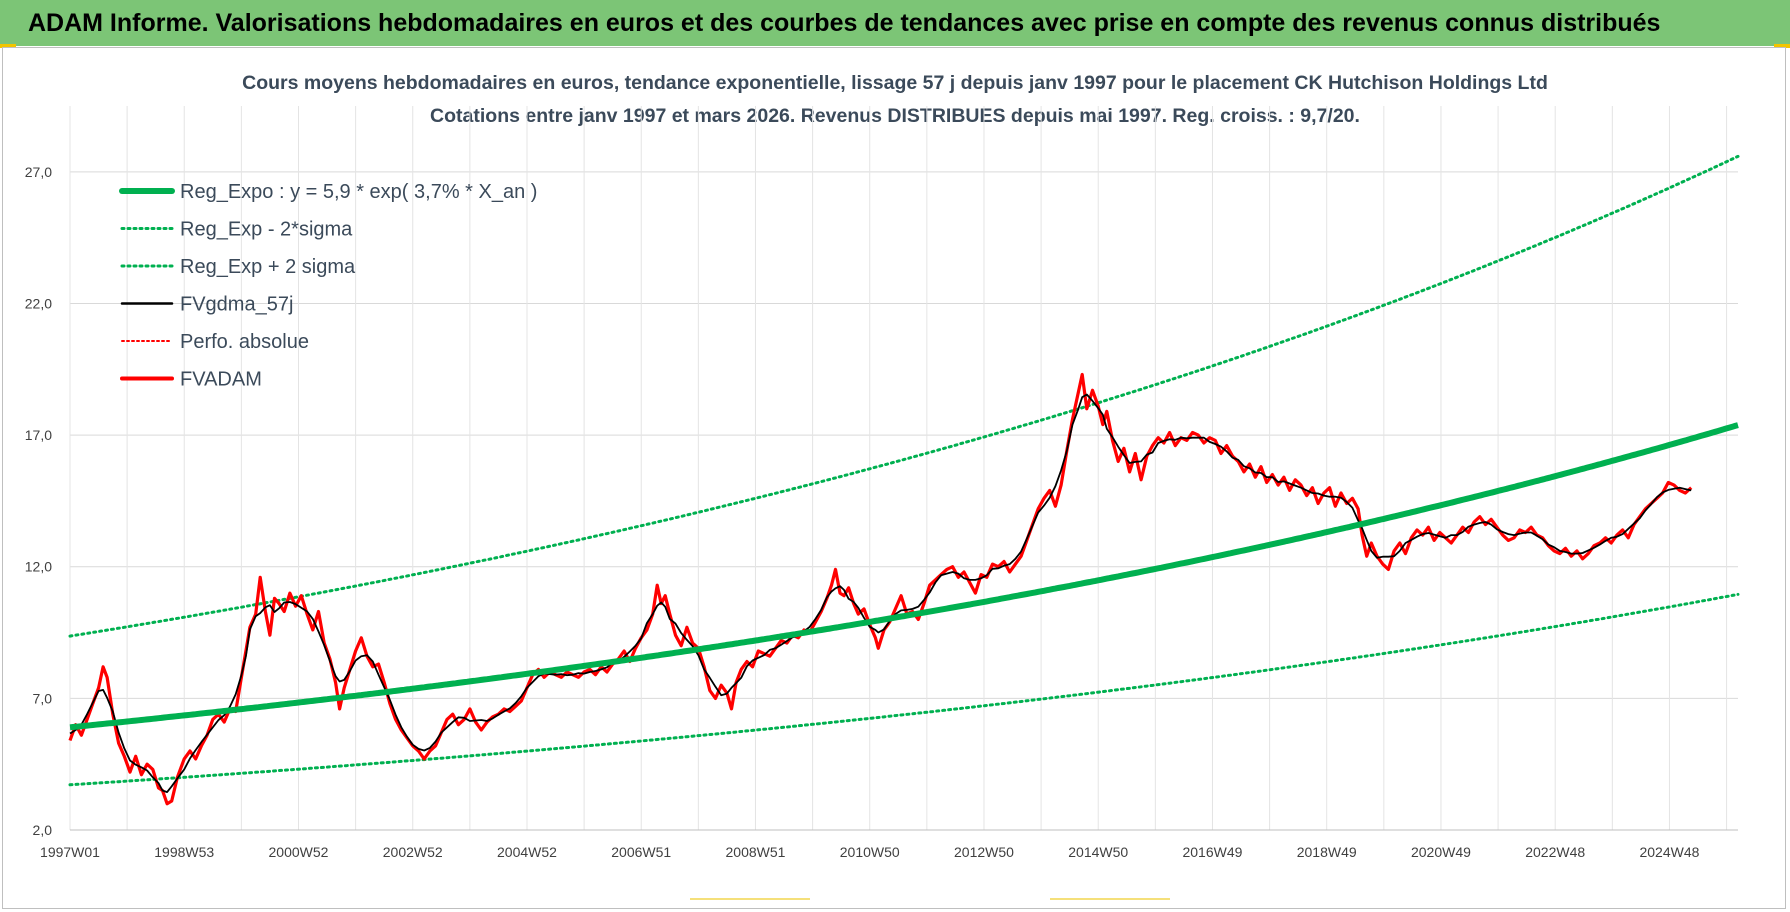 Image resolution: width=1790 pixels, height=912 pixels. I want to click on x-tick-label-12: 2020W49, so click(1441, 852).